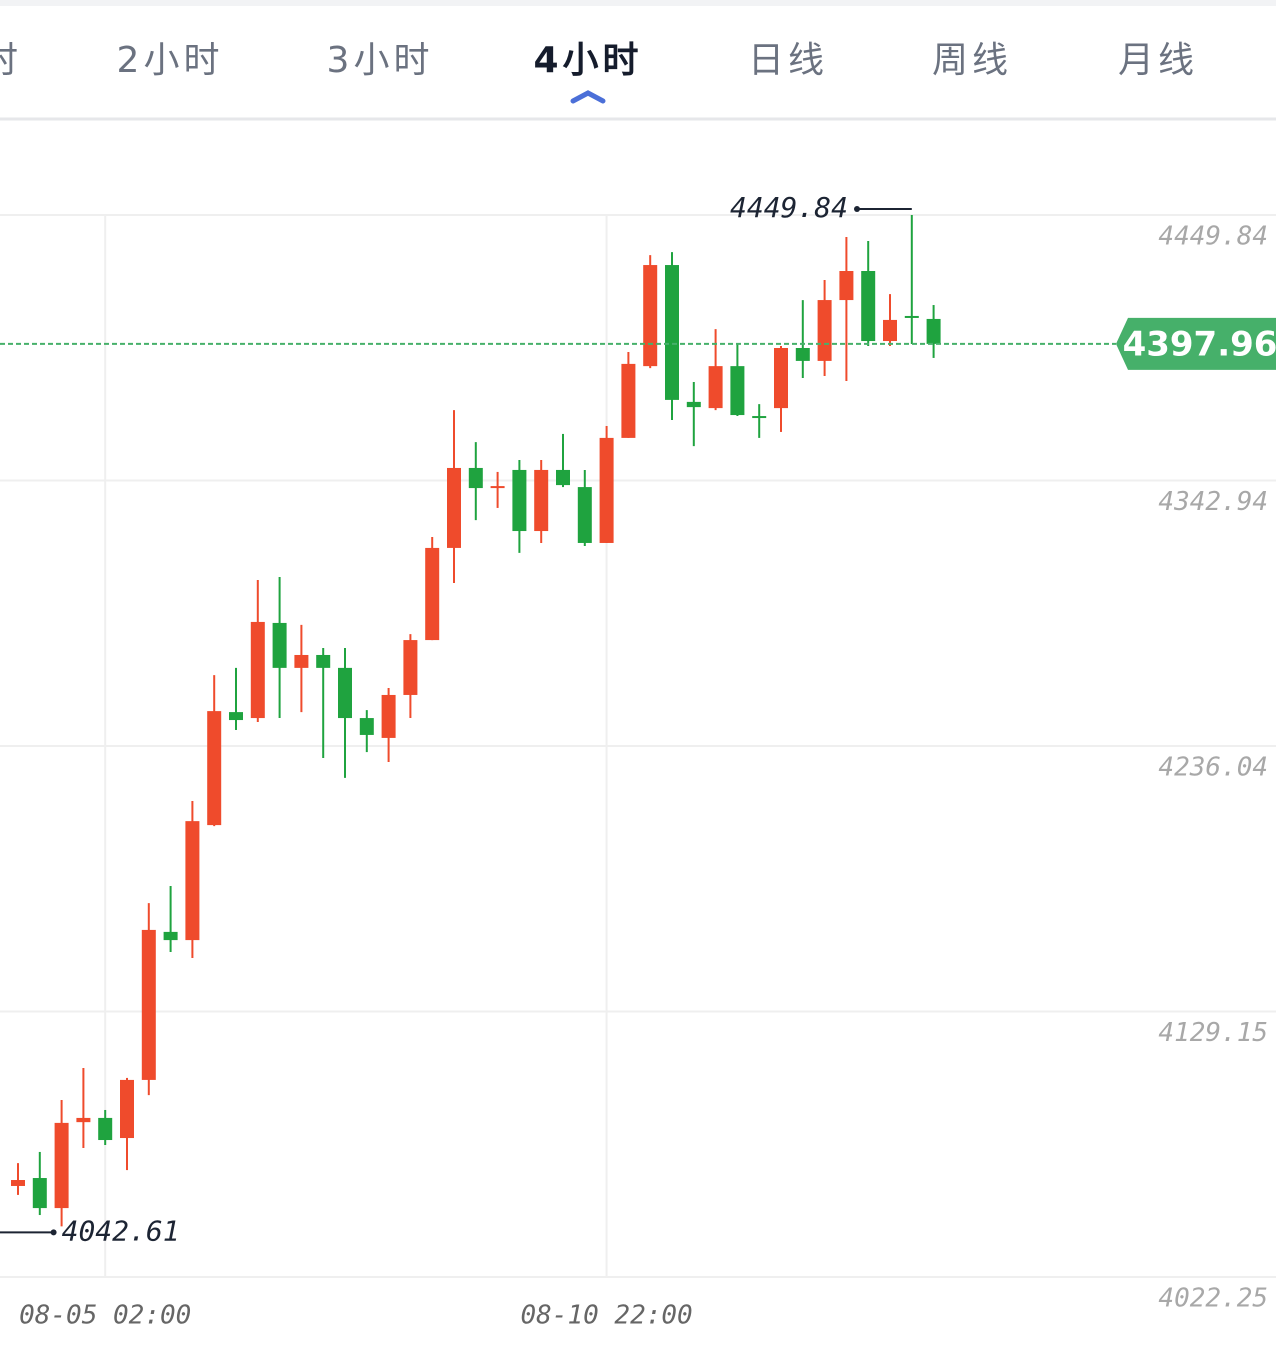 Image resolution: width=1276 pixels, height=1347 pixels. What do you see at coordinates (1213, 502) in the screenshot?
I see `y-tick-label: 4342.94` at bounding box center [1213, 502].